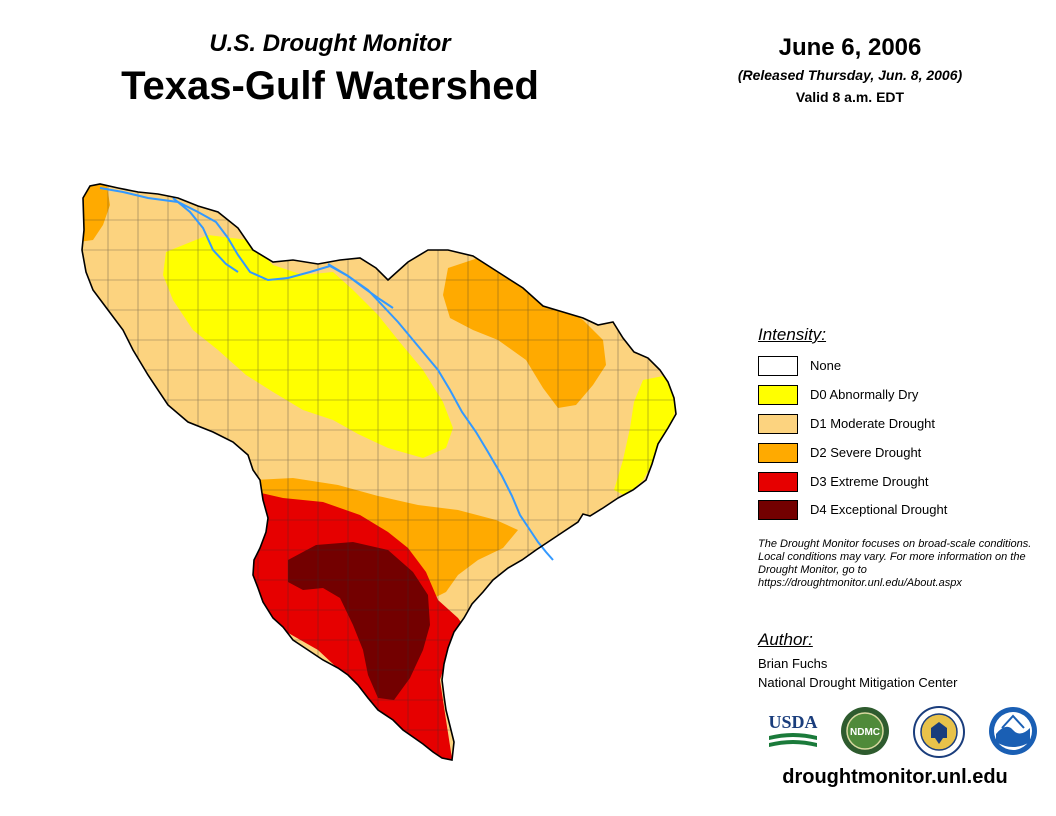  I want to click on legend-label: D2 Severe Drought, so click(866, 452).